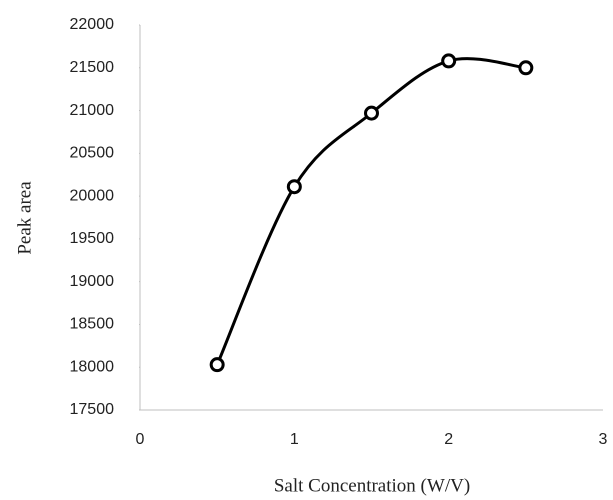 The width and height of the screenshot is (613, 500). What do you see at coordinates (448, 439) in the screenshot?
I see `x-tick-label: 2` at bounding box center [448, 439].